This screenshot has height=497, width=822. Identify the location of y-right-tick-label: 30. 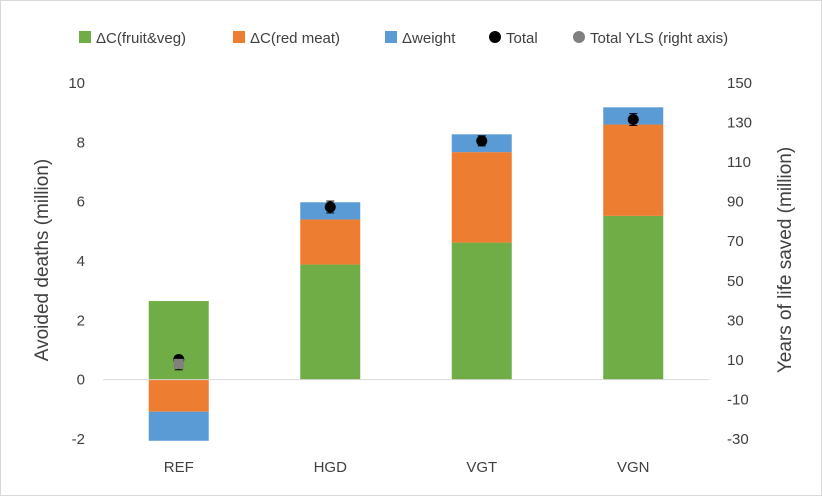
(735, 320).